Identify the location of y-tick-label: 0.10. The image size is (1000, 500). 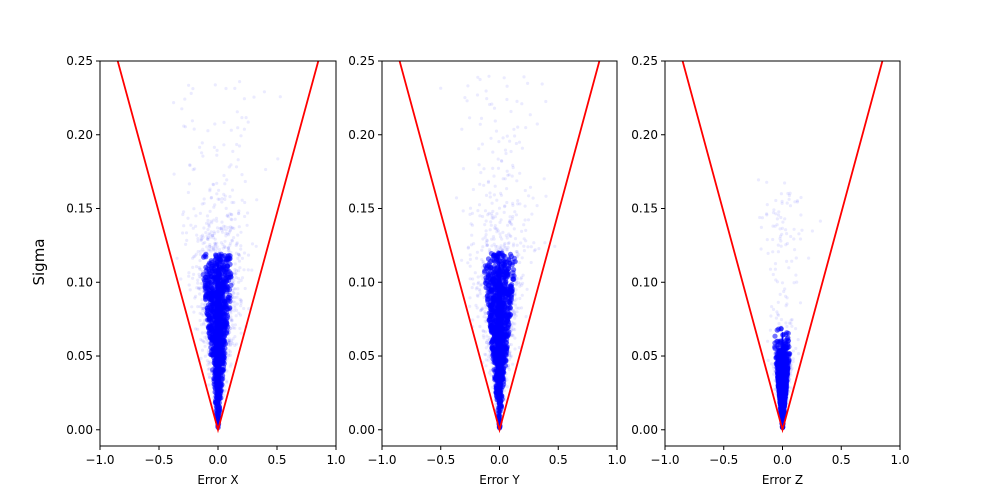
(644, 282).